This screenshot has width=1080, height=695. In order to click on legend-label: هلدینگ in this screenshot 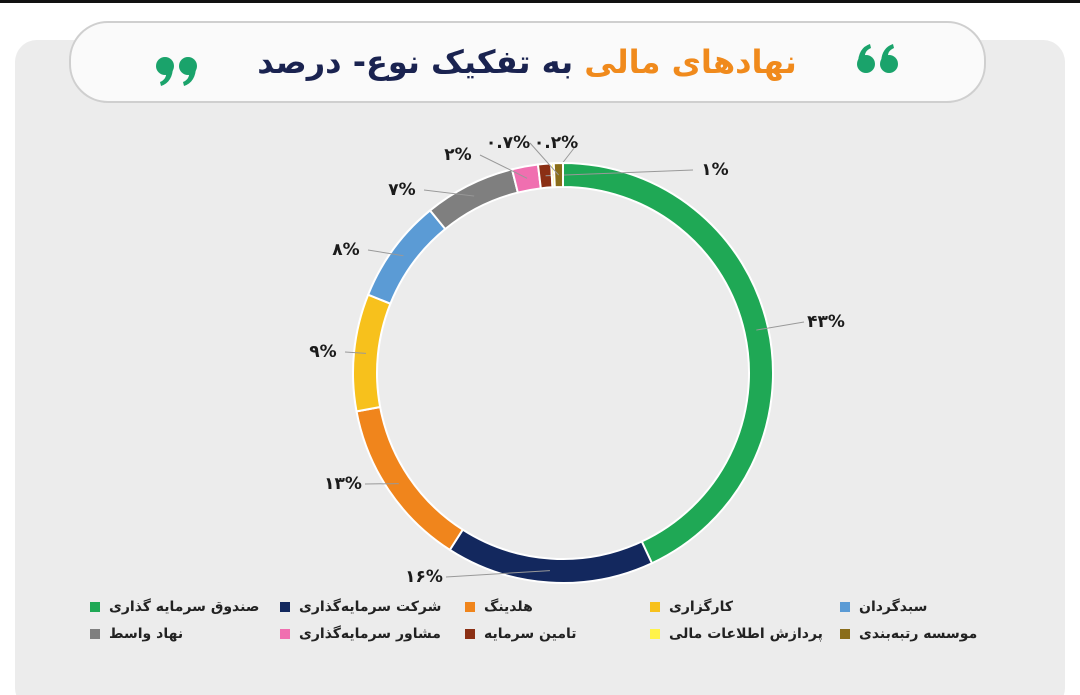, I will do `click(508, 606)`.